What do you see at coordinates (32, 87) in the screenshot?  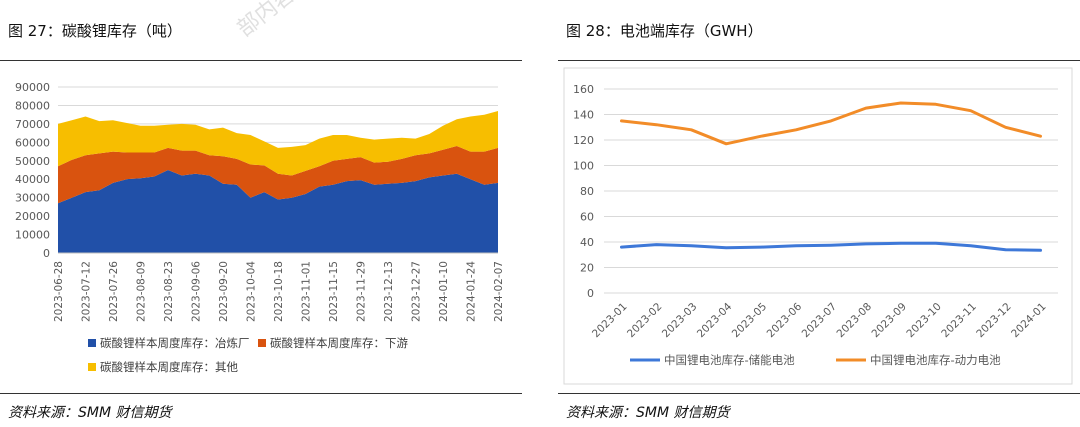 I see `y-tick-label: 90000` at bounding box center [32, 87].